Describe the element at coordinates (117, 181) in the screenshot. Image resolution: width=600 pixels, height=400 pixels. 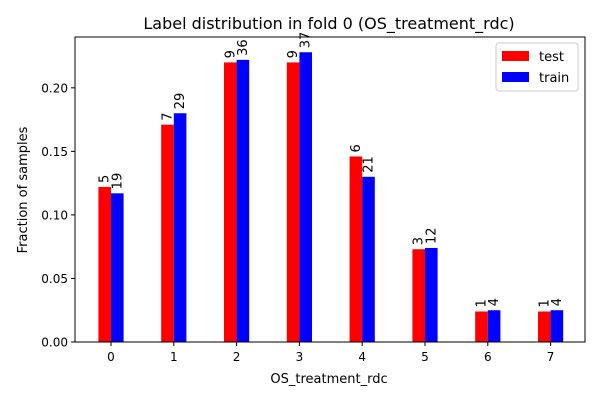
I see `data-label-train-0: 19` at that location.